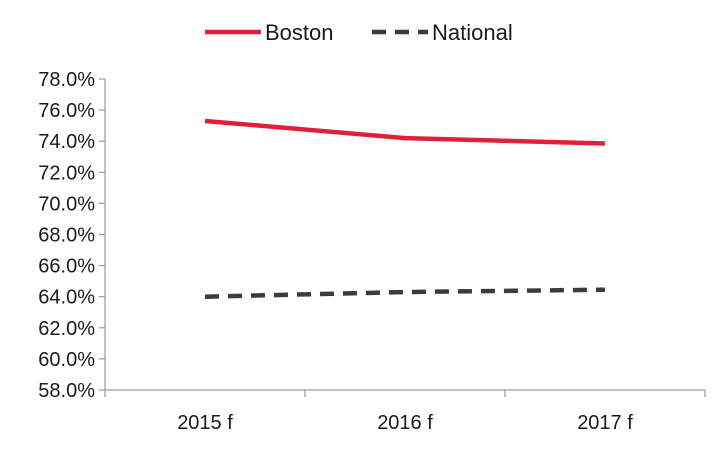 This screenshot has height=450, width=728. What do you see at coordinates (66, 173) in the screenshot?
I see `y-tick-label: 72.0%` at bounding box center [66, 173].